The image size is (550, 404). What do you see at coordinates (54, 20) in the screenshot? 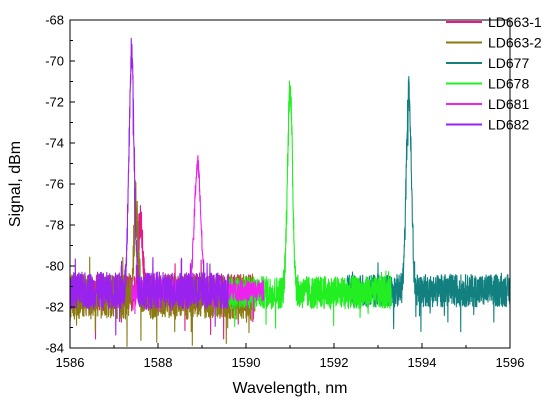
I see `y-tick-label: -68` at bounding box center [54, 20].